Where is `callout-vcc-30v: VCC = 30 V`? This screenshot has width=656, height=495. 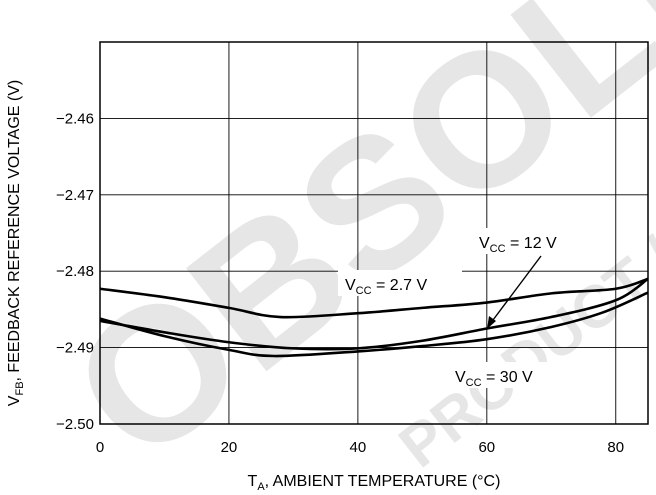
callout-vcc-30v: VCC = 30 V is located at coordinates (510, 375).